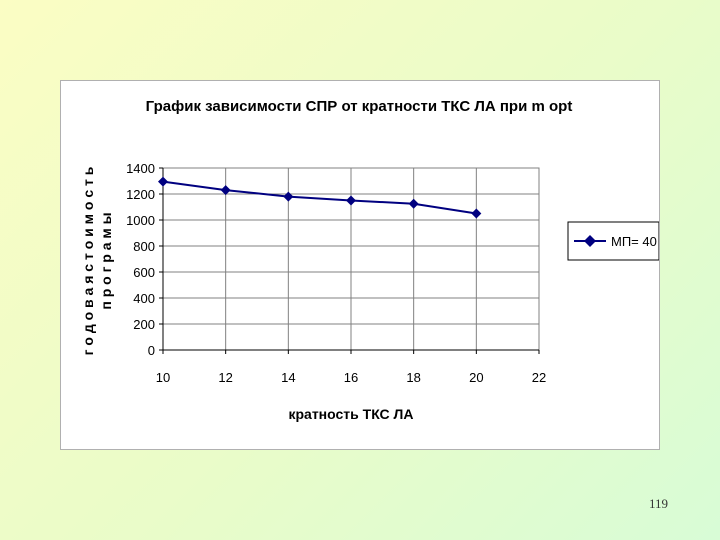 The image size is (720, 540). I want to click on y-tick-label: 600, so click(144, 272).